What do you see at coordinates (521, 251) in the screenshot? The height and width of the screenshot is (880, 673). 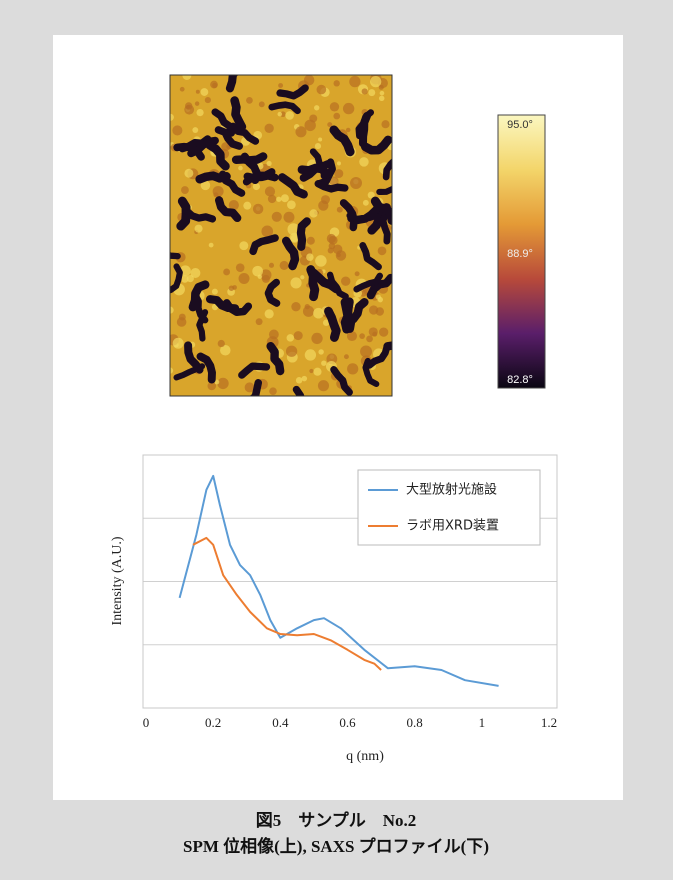 I see `colorbar` at bounding box center [521, 251].